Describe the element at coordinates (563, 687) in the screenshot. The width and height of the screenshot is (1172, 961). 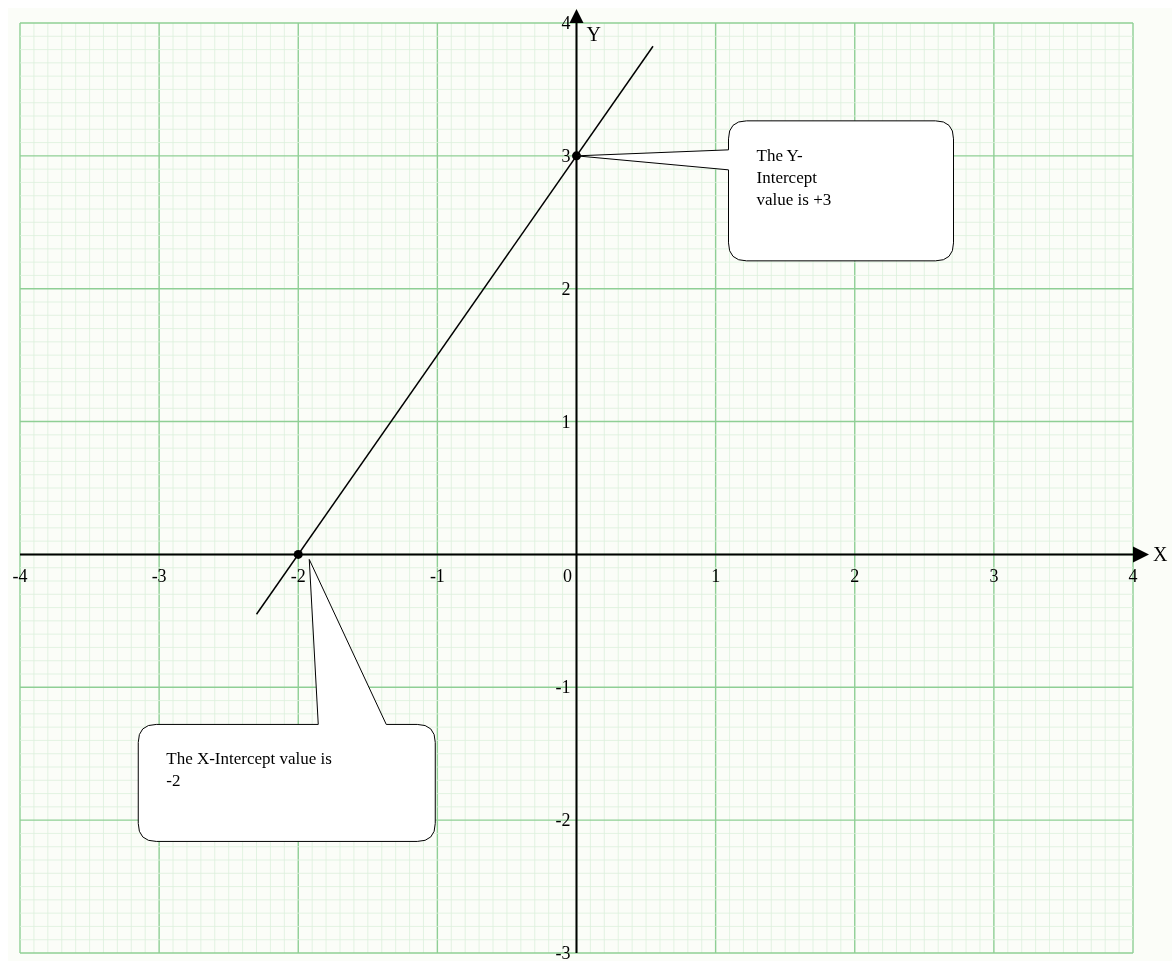
I see `y-tick-label: -1` at that location.